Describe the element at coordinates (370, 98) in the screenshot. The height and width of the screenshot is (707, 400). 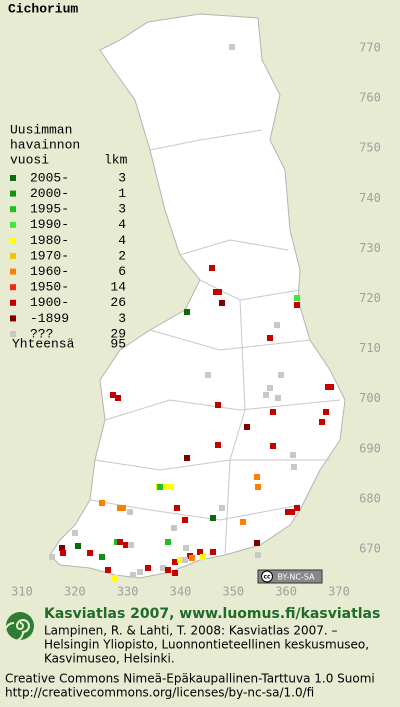
I see `north-label: 760` at that location.